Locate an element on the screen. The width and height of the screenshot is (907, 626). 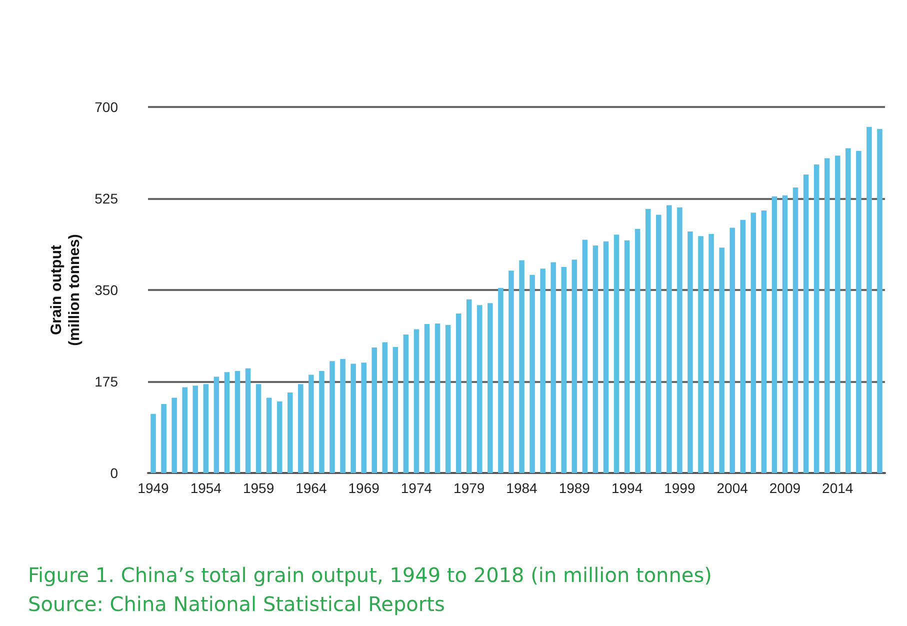
x-tick-label: 1989 is located at coordinates (574, 488).